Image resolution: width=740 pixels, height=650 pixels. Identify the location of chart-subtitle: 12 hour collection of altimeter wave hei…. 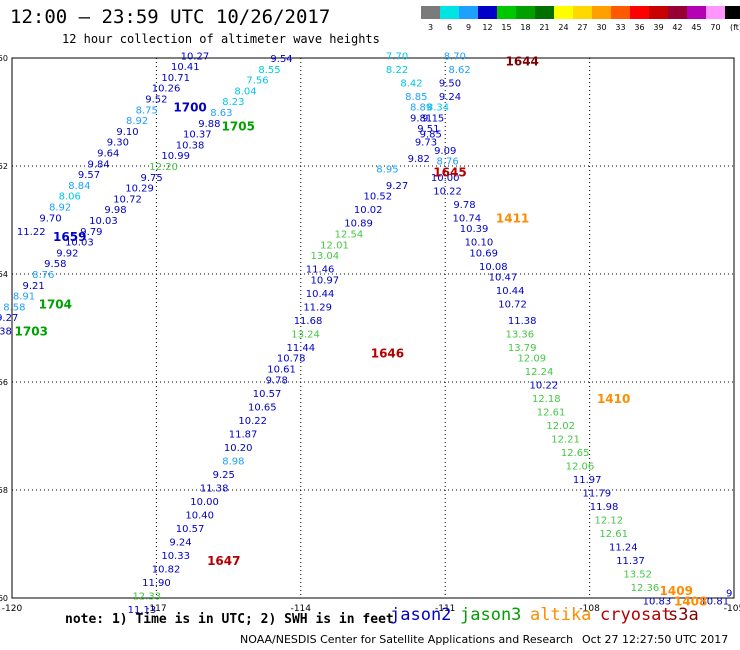
(221, 39).